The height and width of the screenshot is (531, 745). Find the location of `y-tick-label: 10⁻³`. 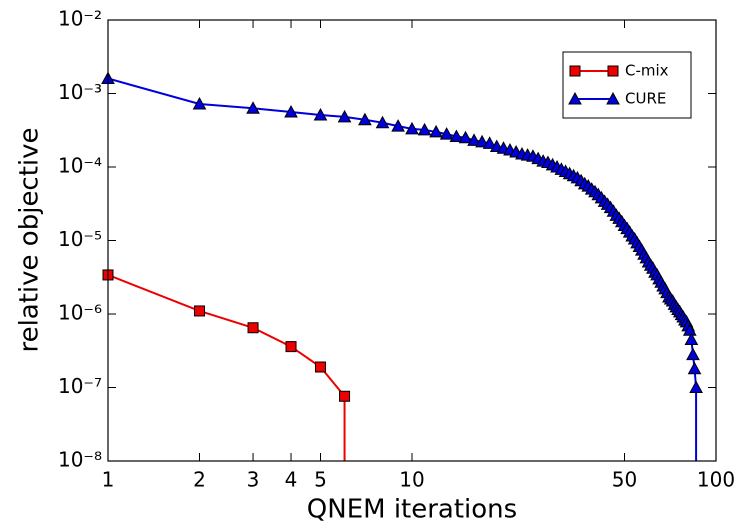

y-tick-label: 10⁻³ is located at coordinates (80, 92).